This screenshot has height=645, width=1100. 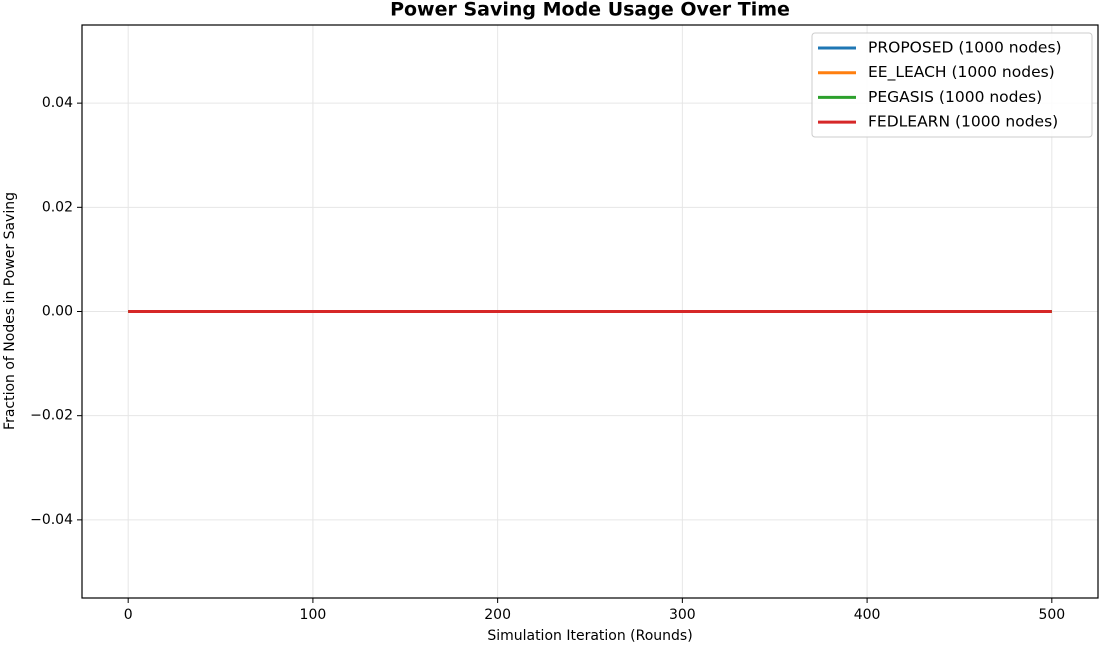 I want to click on x-tick-label: 300, so click(x=682, y=615).